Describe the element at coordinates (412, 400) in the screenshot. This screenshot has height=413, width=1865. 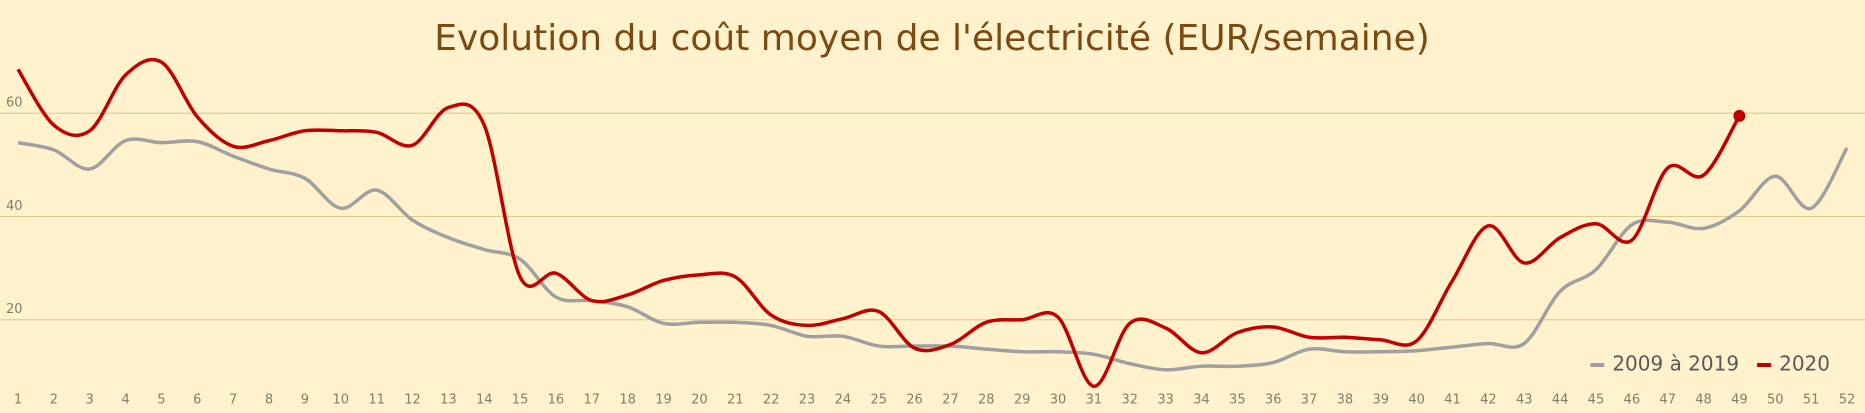
I see `x-tick-label: 12` at that location.